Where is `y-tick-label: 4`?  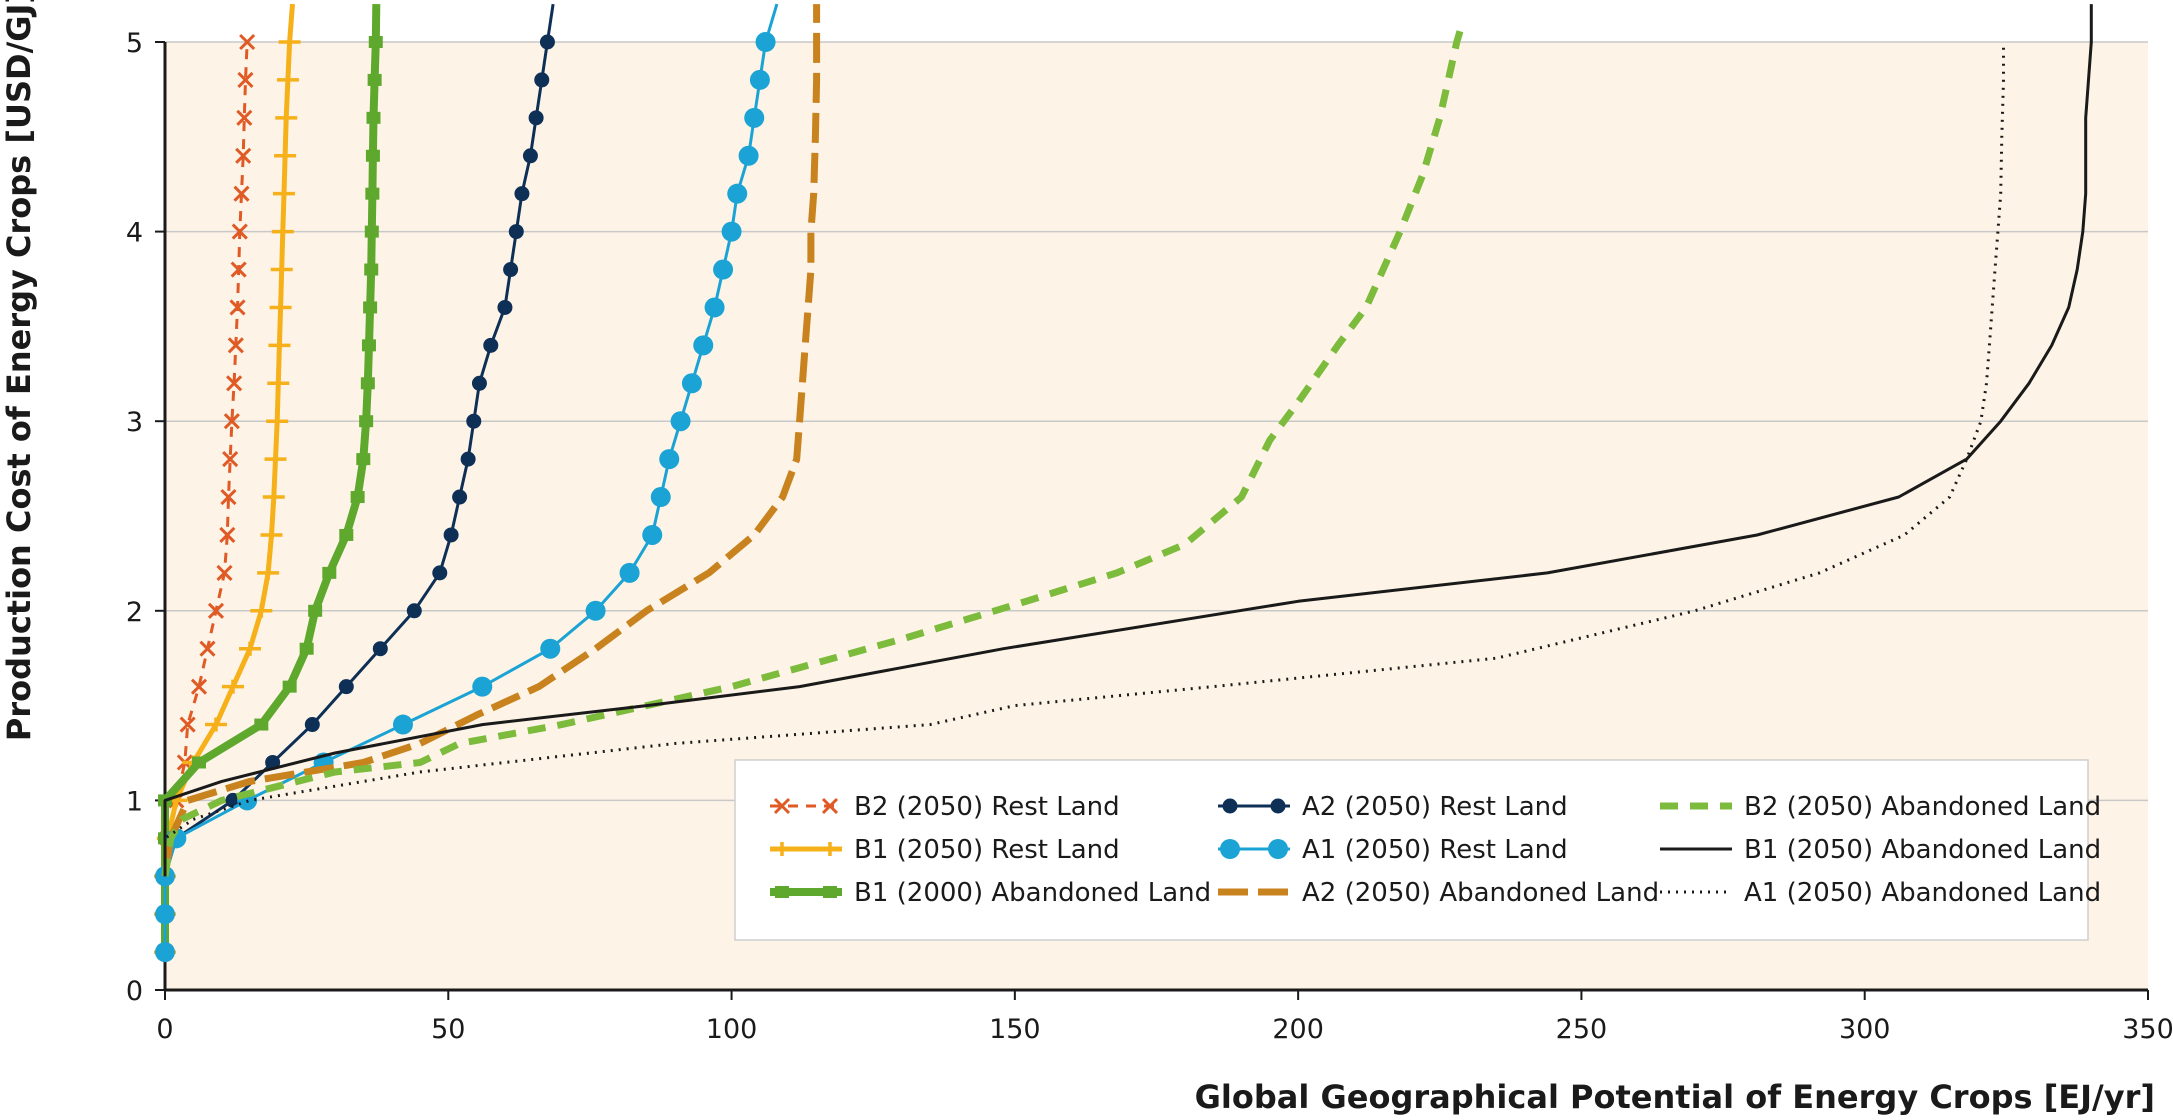
y-tick-label: 4 is located at coordinates (134, 233).